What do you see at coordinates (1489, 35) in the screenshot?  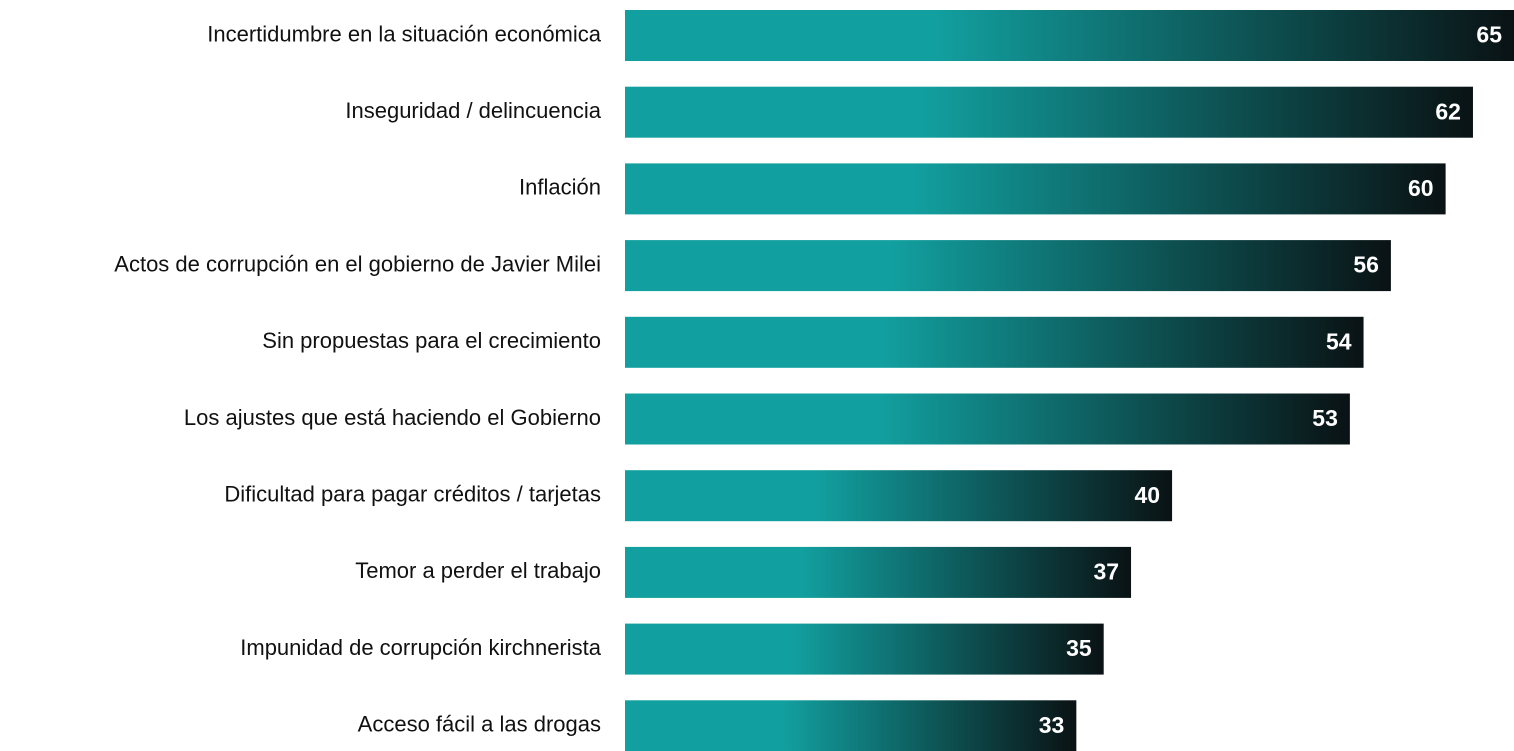 I see `value-label: 65` at bounding box center [1489, 35].